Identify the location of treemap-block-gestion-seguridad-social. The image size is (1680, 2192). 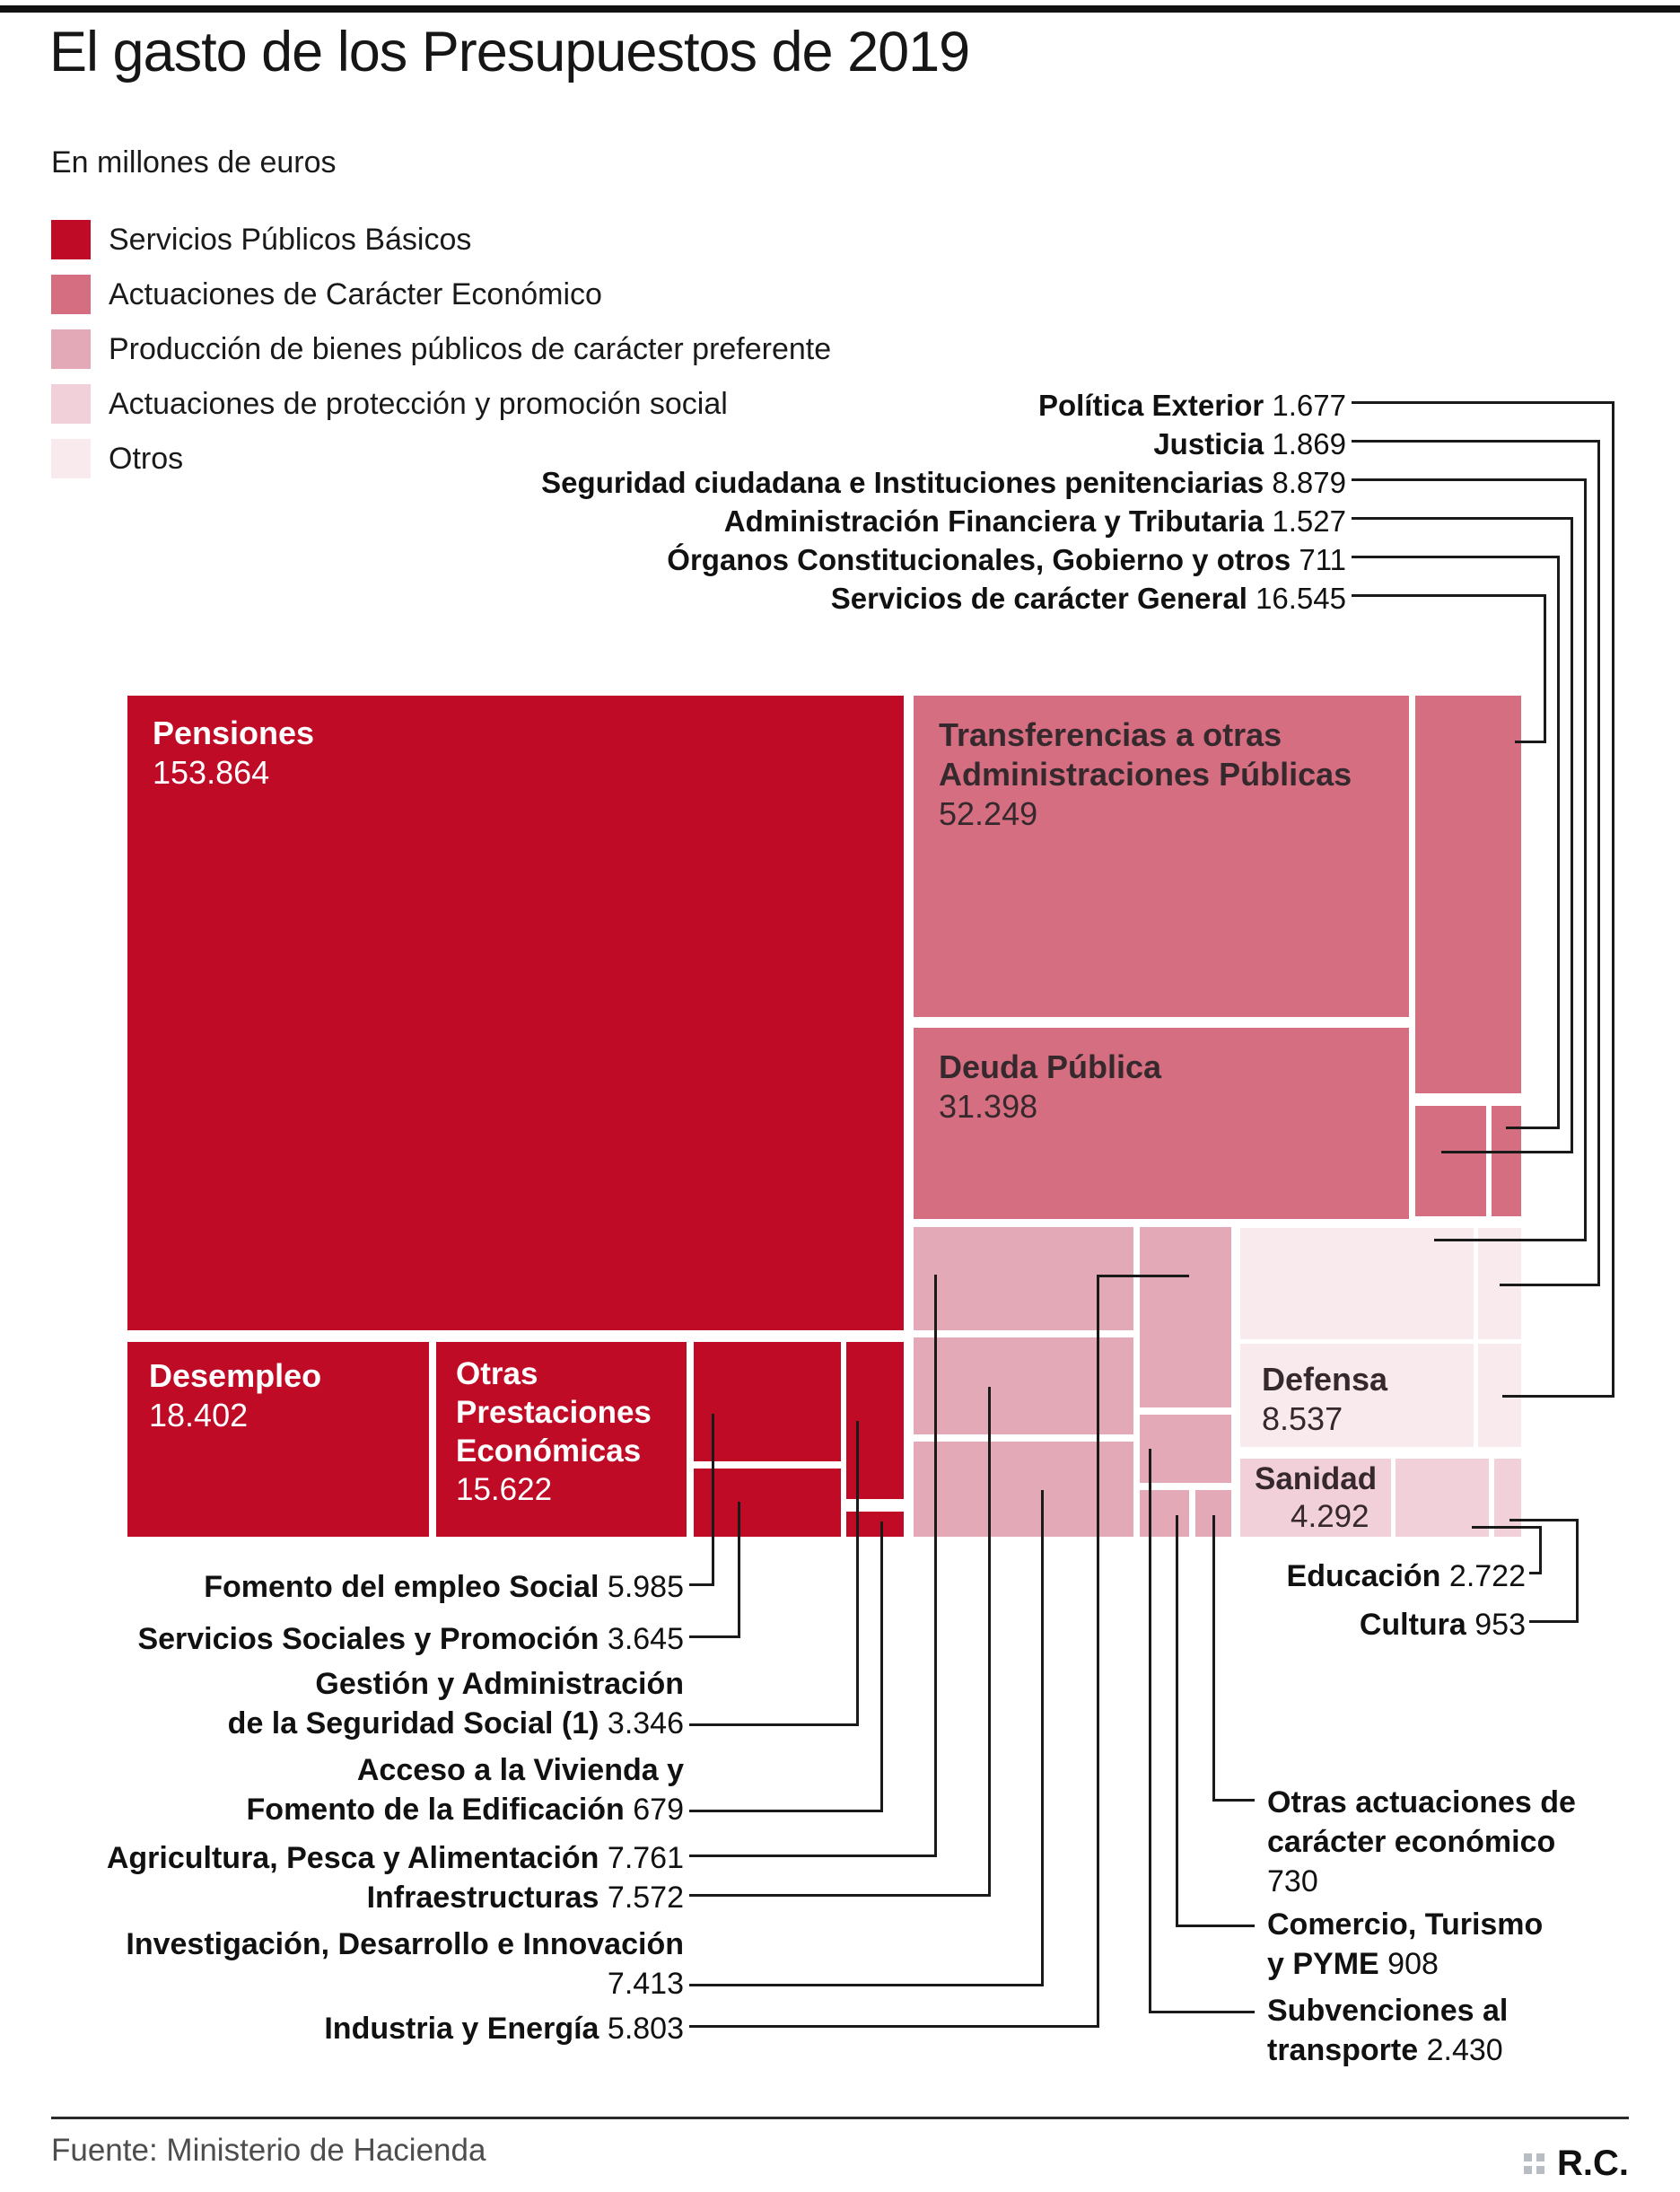
(875, 1420).